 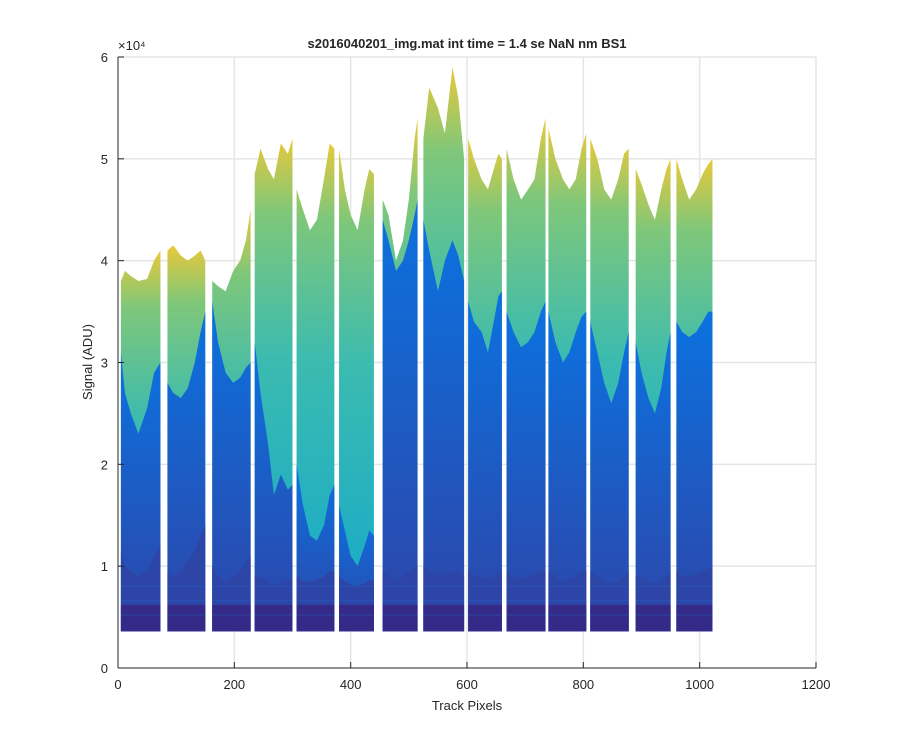 What do you see at coordinates (699, 684) in the screenshot?
I see `x-tick-label: 1000` at bounding box center [699, 684].